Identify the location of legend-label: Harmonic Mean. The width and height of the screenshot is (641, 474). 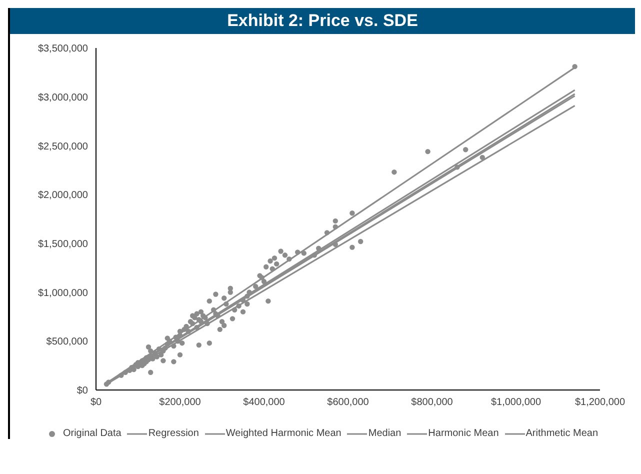
(463, 433).